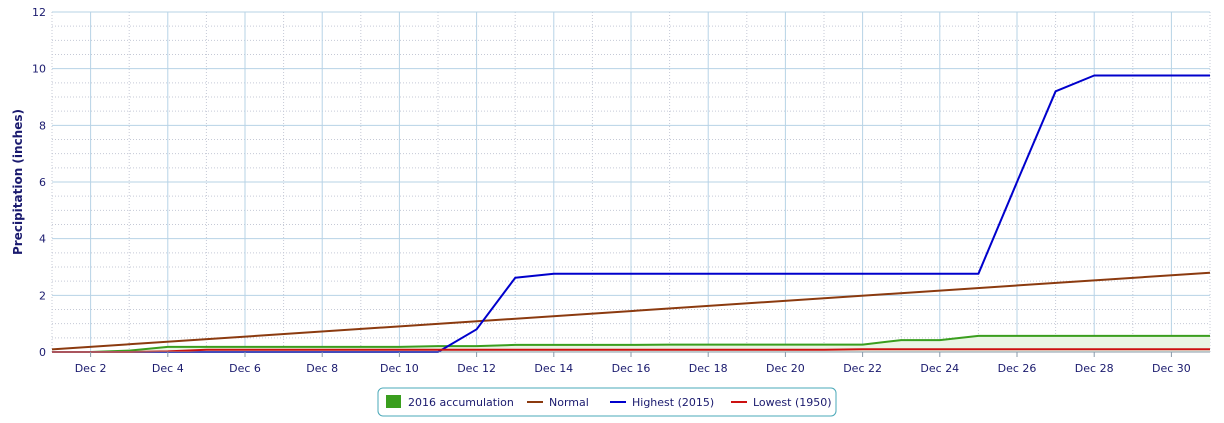  I want to click on y-tick-label: 8, so click(42, 125).